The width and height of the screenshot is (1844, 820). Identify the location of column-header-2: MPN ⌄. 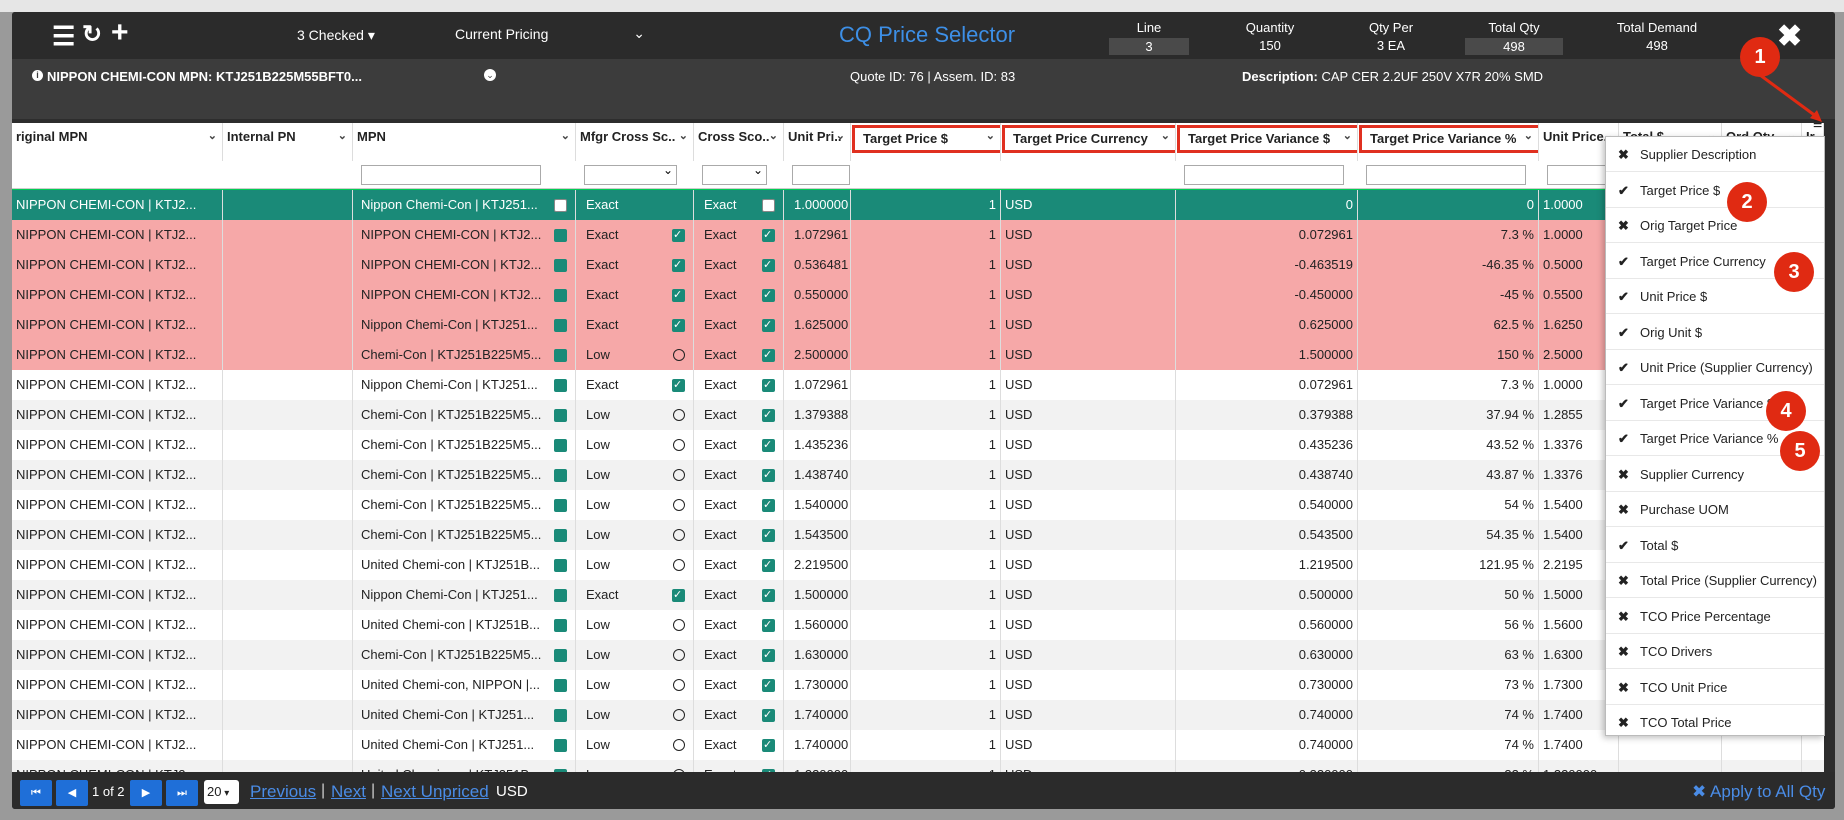
(464, 142).